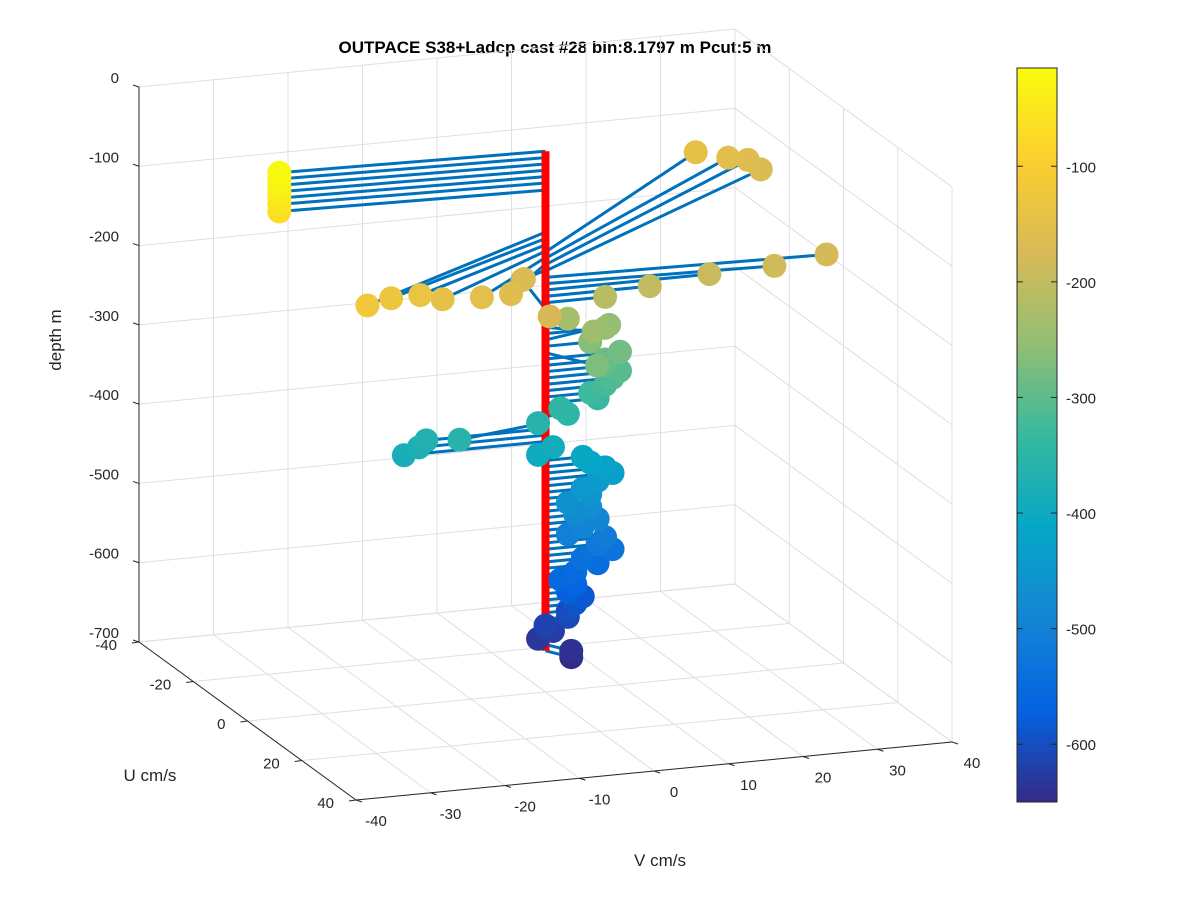 The image size is (1200, 900). What do you see at coordinates (1081, 514) in the screenshot?
I see `colorbar-tick-label: -400` at bounding box center [1081, 514].